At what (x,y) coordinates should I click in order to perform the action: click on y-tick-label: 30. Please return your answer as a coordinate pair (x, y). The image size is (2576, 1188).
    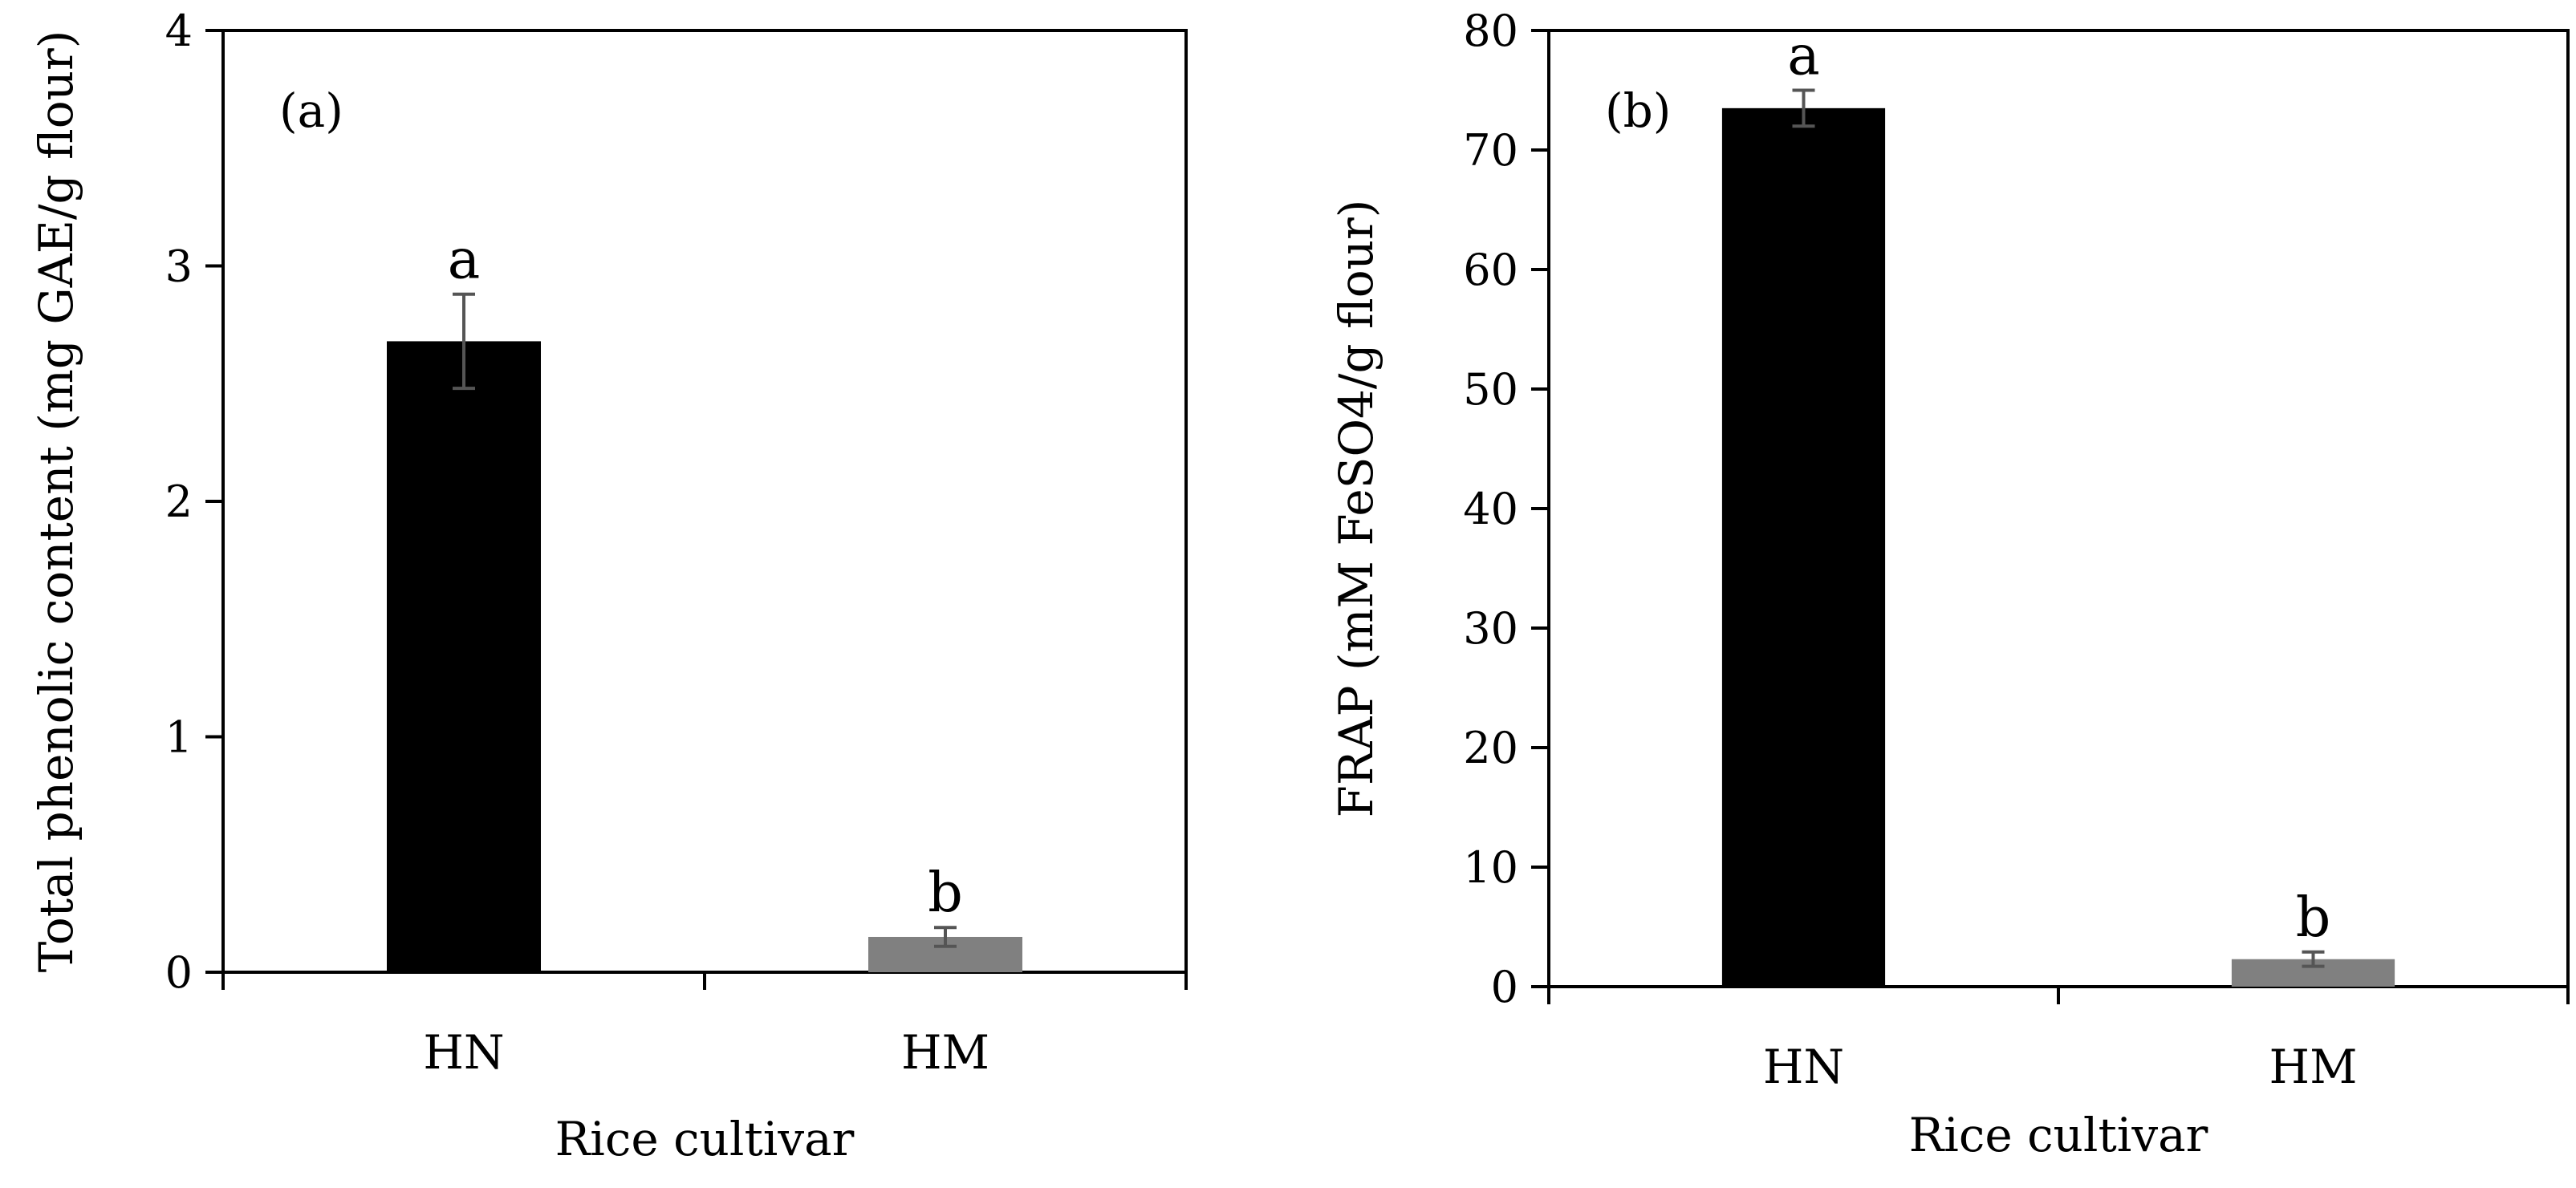
    Looking at the image, I should click on (1490, 628).